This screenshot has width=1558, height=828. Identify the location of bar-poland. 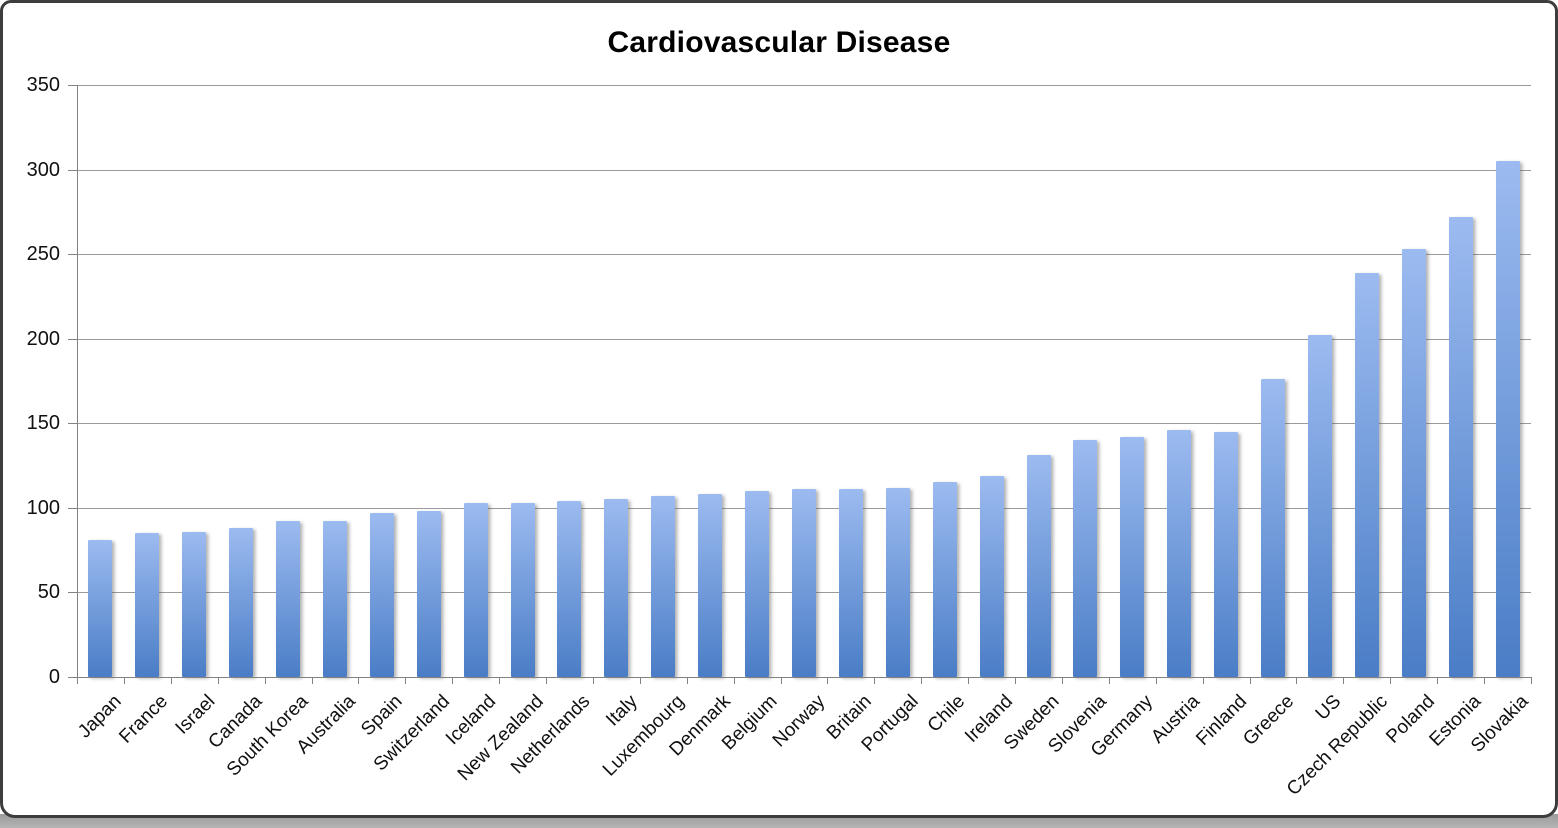
(1413, 463).